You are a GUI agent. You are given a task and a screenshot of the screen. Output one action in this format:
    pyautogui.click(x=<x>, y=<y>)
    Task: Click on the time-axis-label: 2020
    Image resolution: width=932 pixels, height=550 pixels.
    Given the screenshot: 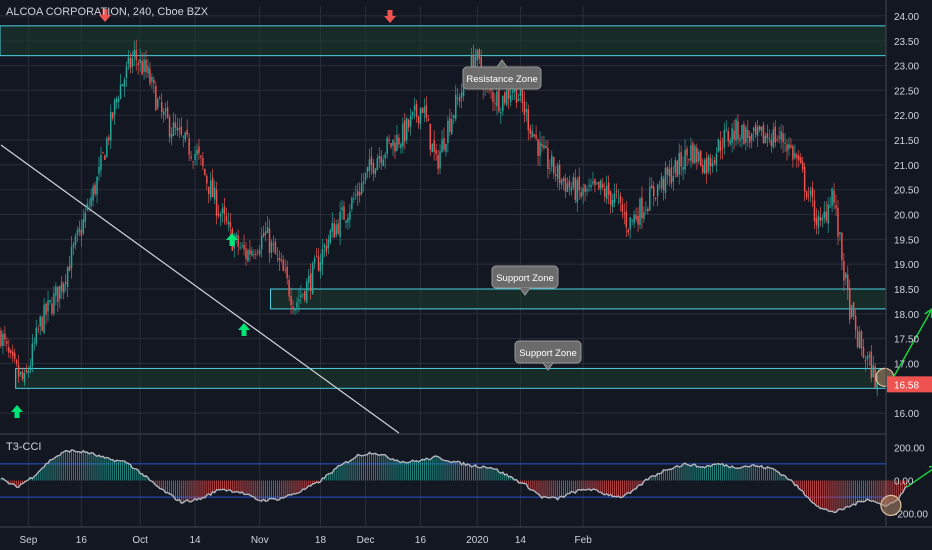 What is the action you would take?
    pyautogui.click(x=477, y=540)
    